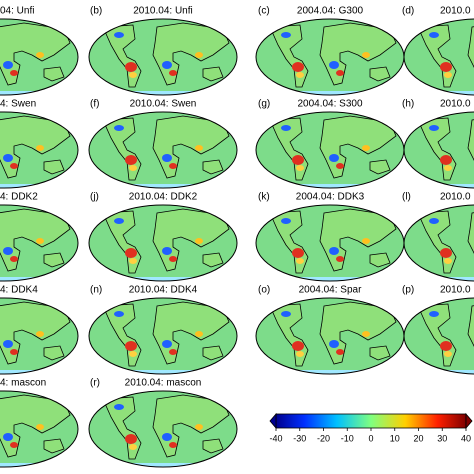 Image resolution: width=474 pixels, height=474 pixels. What do you see at coordinates (264, 290) in the screenshot?
I see `panel-label: (o)` at bounding box center [264, 290].